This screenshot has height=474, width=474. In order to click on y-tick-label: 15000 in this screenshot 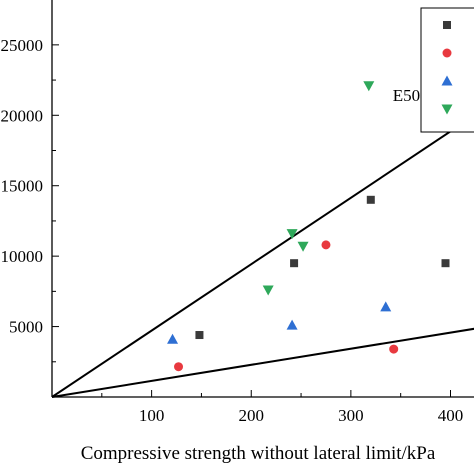, I will do `click(22, 186)`.